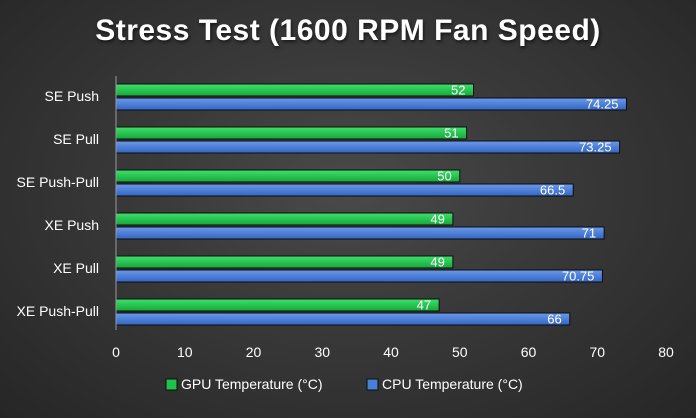 The width and height of the screenshot is (696, 418). I want to click on cpu-value-label-se-push-pull: 66.5, so click(552, 190).